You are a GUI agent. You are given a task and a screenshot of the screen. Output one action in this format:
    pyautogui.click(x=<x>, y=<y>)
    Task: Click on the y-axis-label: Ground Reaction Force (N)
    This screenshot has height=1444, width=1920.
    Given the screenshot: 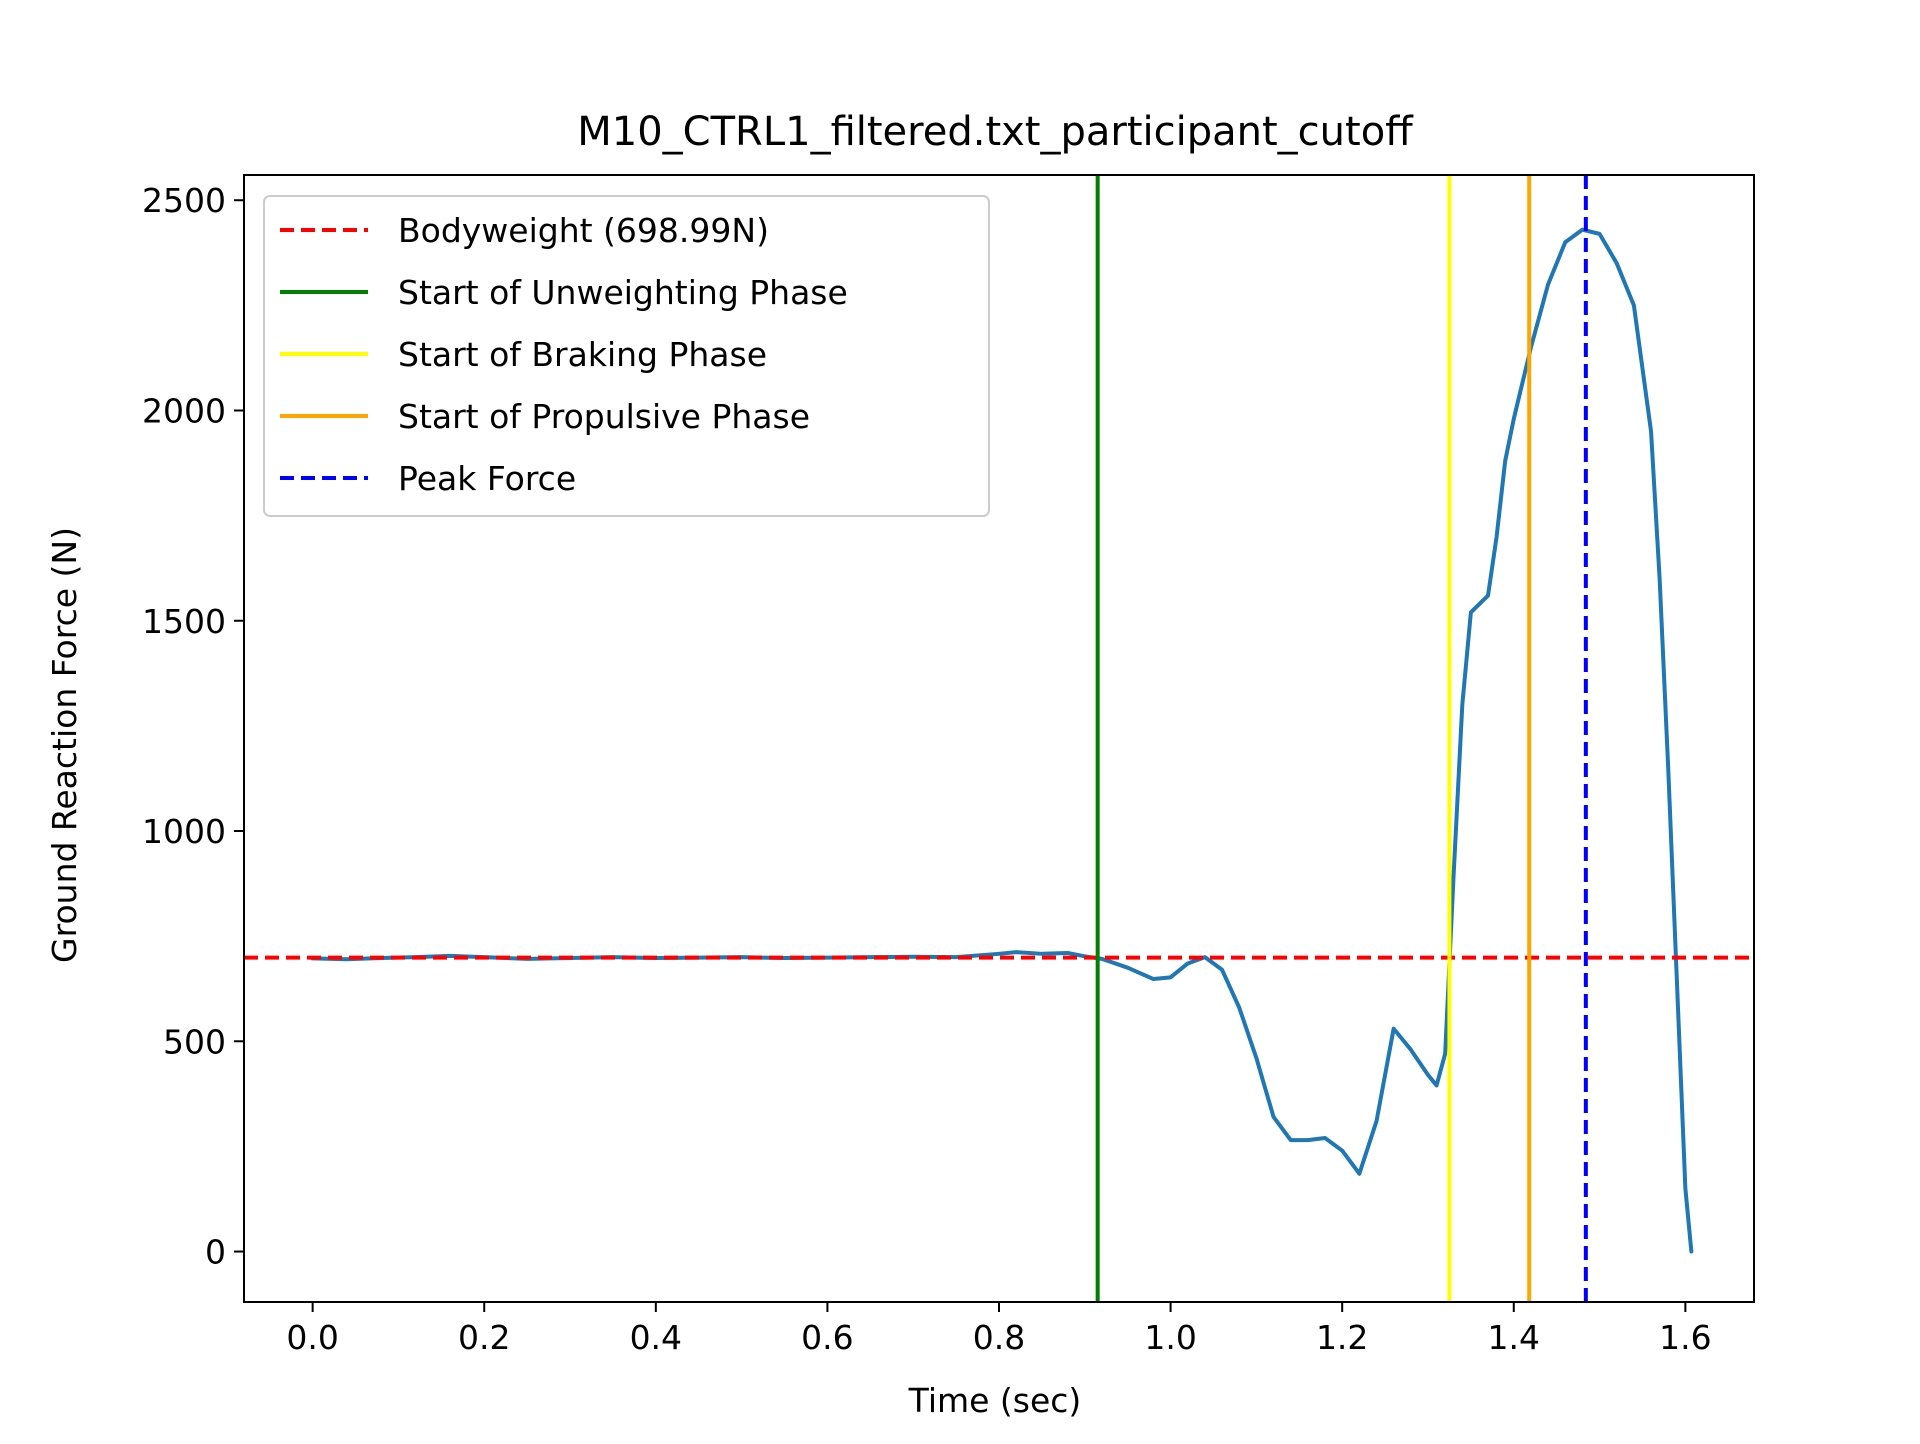 What is the action you would take?
    pyautogui.click(x=64, y=745)
    